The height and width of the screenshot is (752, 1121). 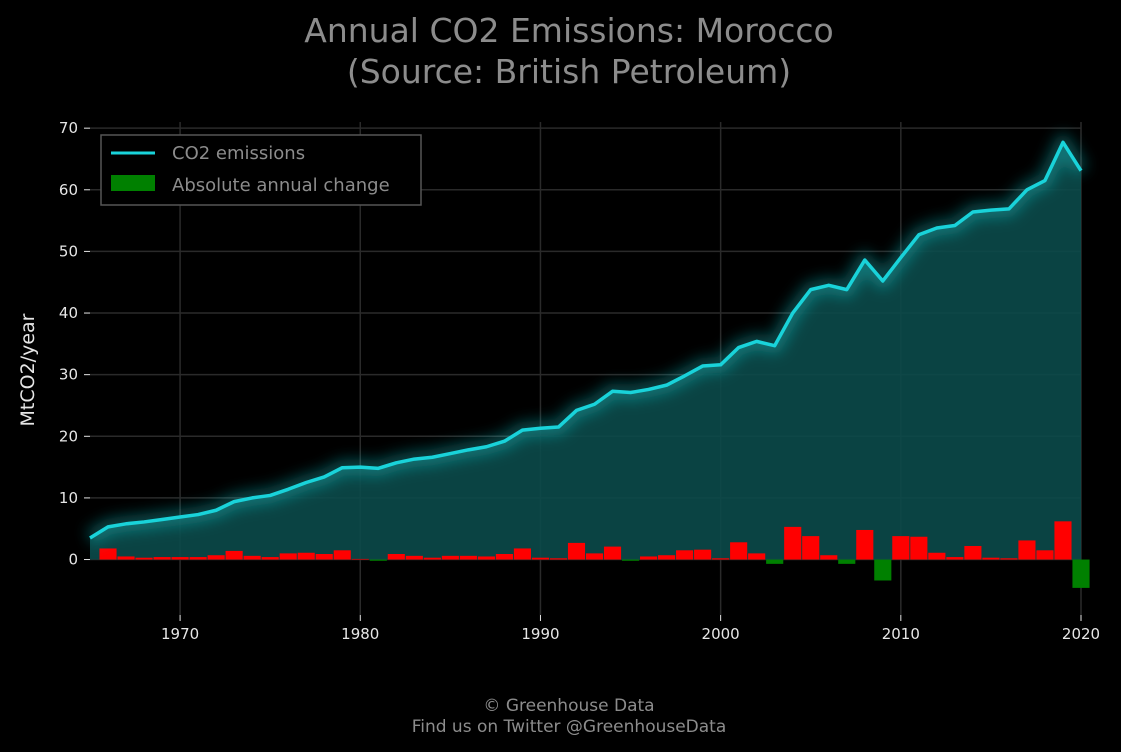 What do you see at coordinates (74, 344) in the screenshot?
I see `y-ticks: 0 10 20 30 40 50 60 70` at bounding box center [74, 344].